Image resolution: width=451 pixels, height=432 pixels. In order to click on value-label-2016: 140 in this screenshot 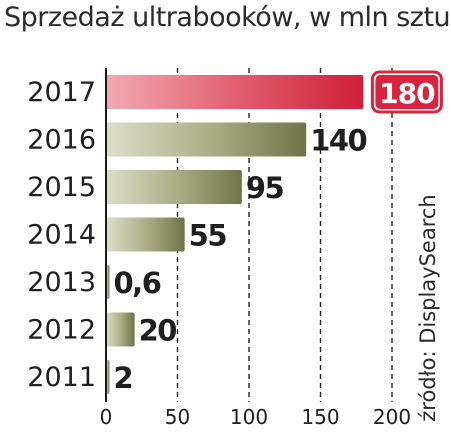, I will do `click(338, 141)`.